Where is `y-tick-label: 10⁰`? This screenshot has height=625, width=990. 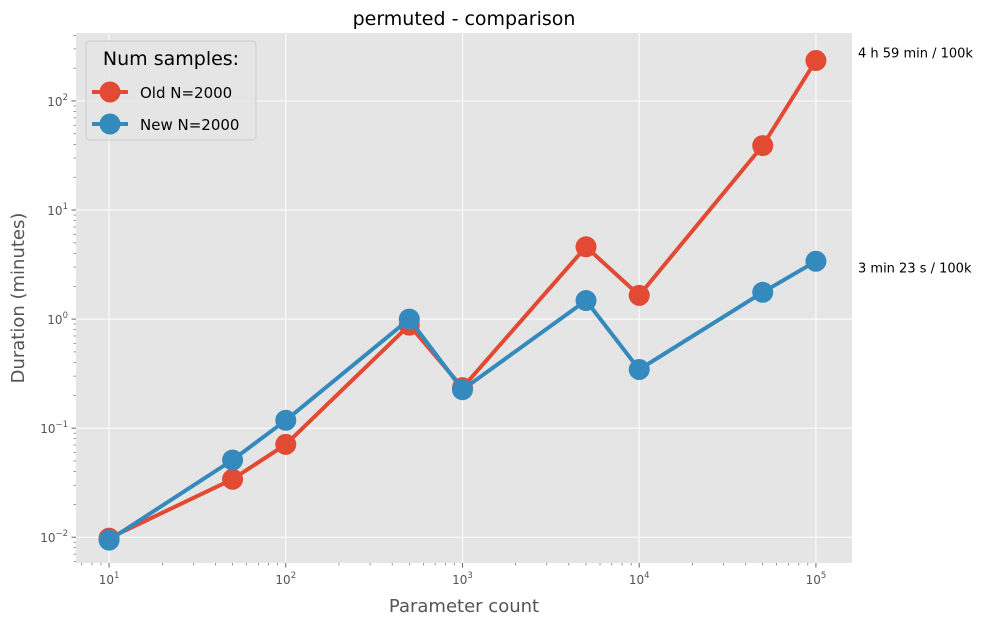
y-tick-label: 10⁰ is located at coordinates (57, 319).